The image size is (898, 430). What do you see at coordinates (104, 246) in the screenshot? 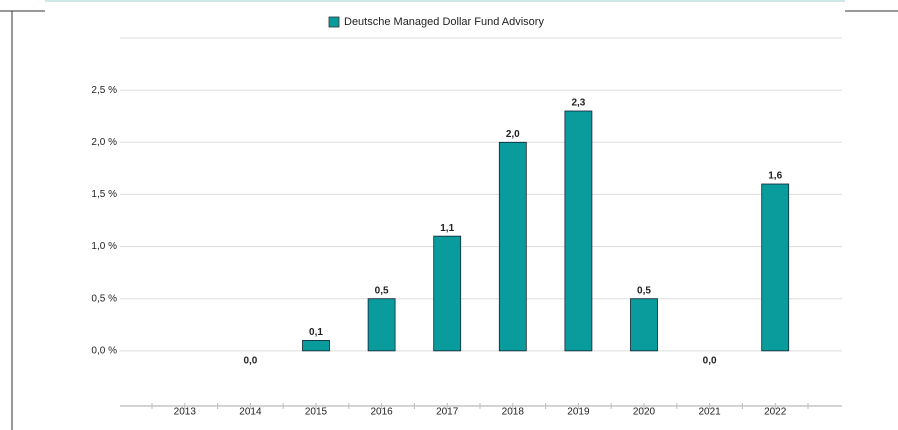
I see `y-tick-label: 1,0 %` at bounding box center [104, 246].